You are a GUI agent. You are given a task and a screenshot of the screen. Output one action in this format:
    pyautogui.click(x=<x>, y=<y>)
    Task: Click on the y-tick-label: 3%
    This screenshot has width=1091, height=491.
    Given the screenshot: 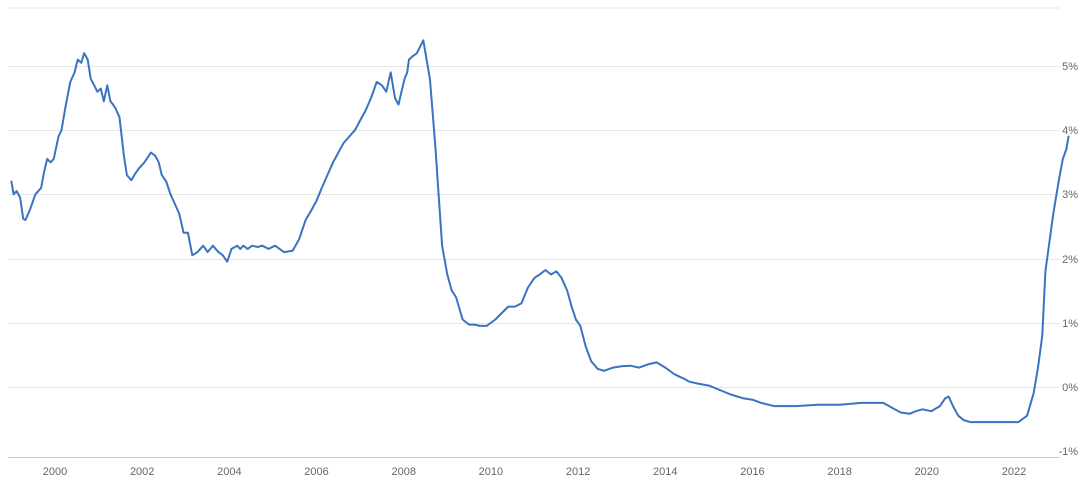 What is the action you would take?
    pyautogui.click(x=1070, y=195)
    